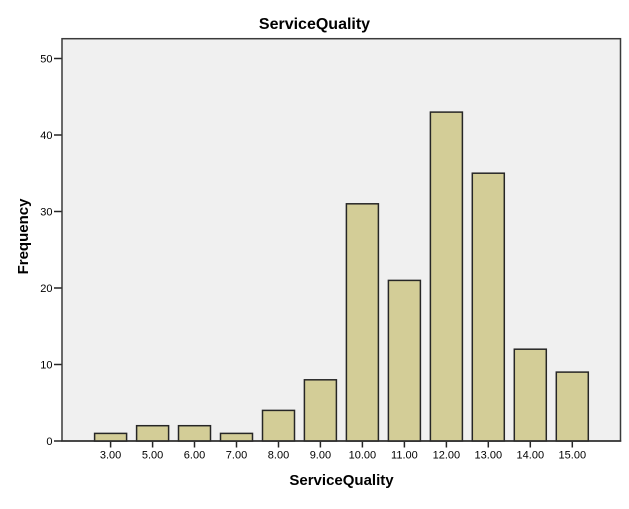  What do you see at coordinates (49, 442) in the screenshot?
I see `svg-text: 0` at bounding box center [49, 442].